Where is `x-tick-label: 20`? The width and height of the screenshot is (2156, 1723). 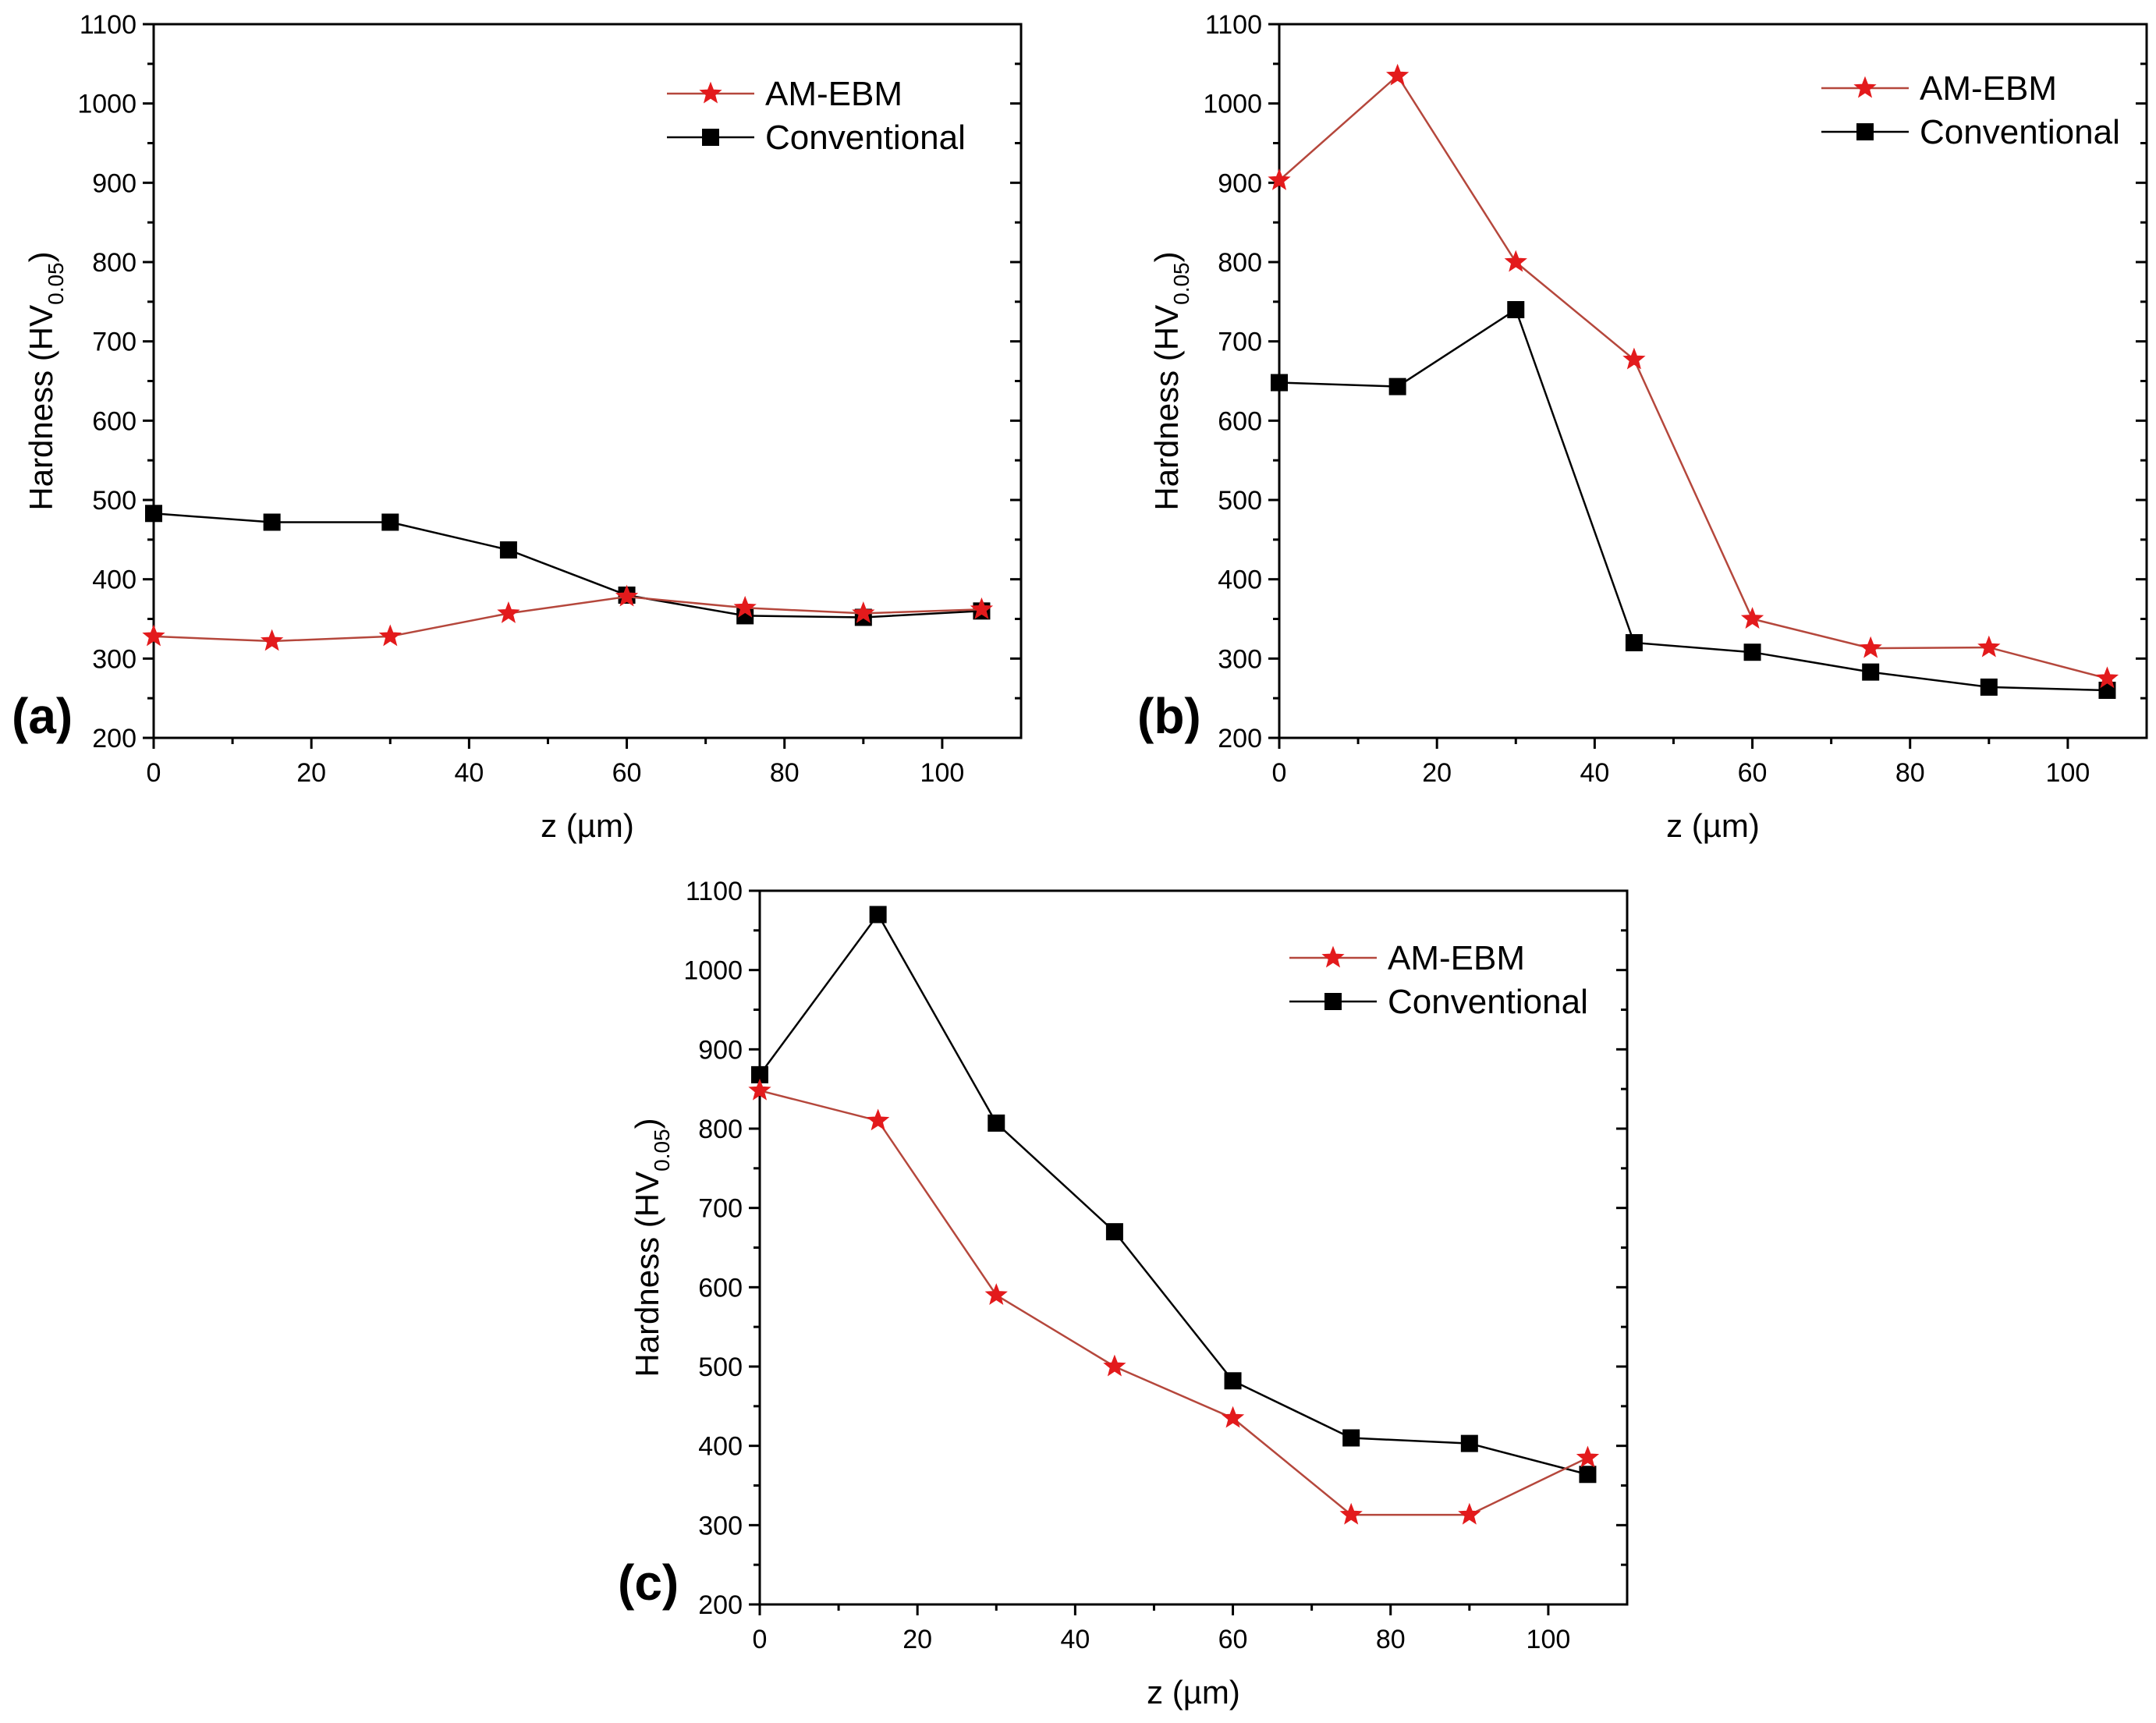 x-tick-label: 20 is located at coordinates (917, 1640).